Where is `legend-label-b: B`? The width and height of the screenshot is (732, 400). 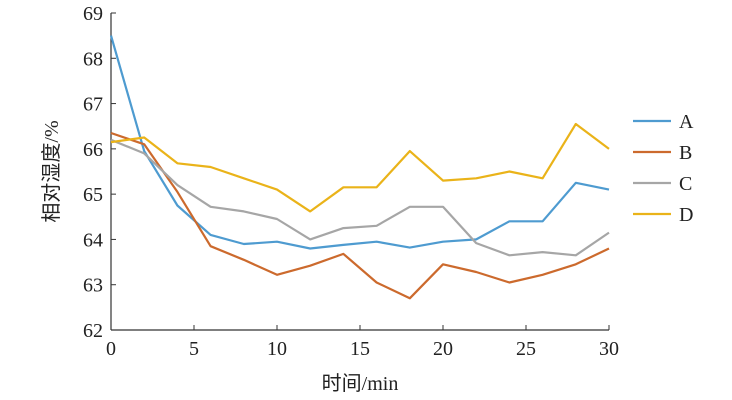 legend-label-b: B is located at coordinates (685, 153).